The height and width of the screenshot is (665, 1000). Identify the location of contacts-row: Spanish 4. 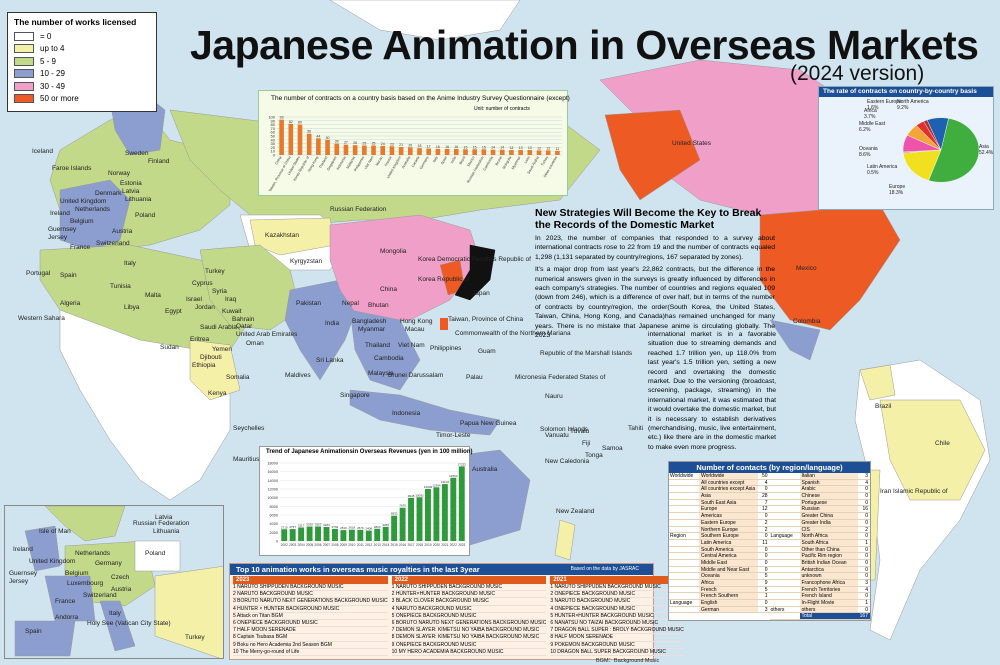
(819, 483).